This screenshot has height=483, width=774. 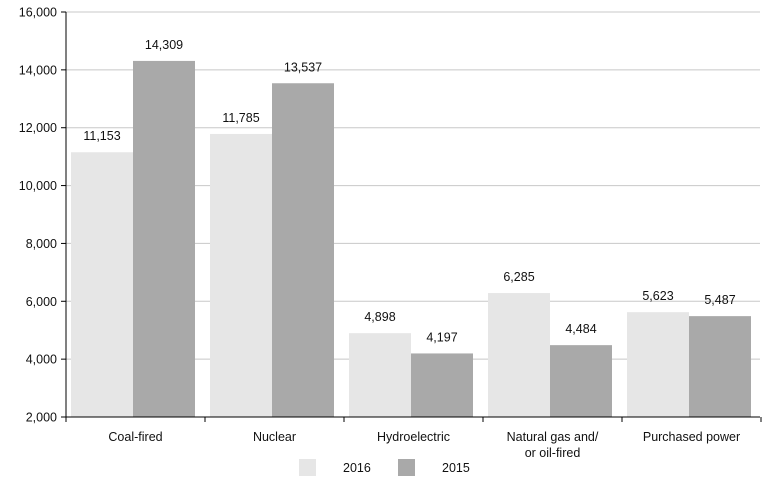 I want to click on y-tick-label: 4,000, so click(x=41, y=360).